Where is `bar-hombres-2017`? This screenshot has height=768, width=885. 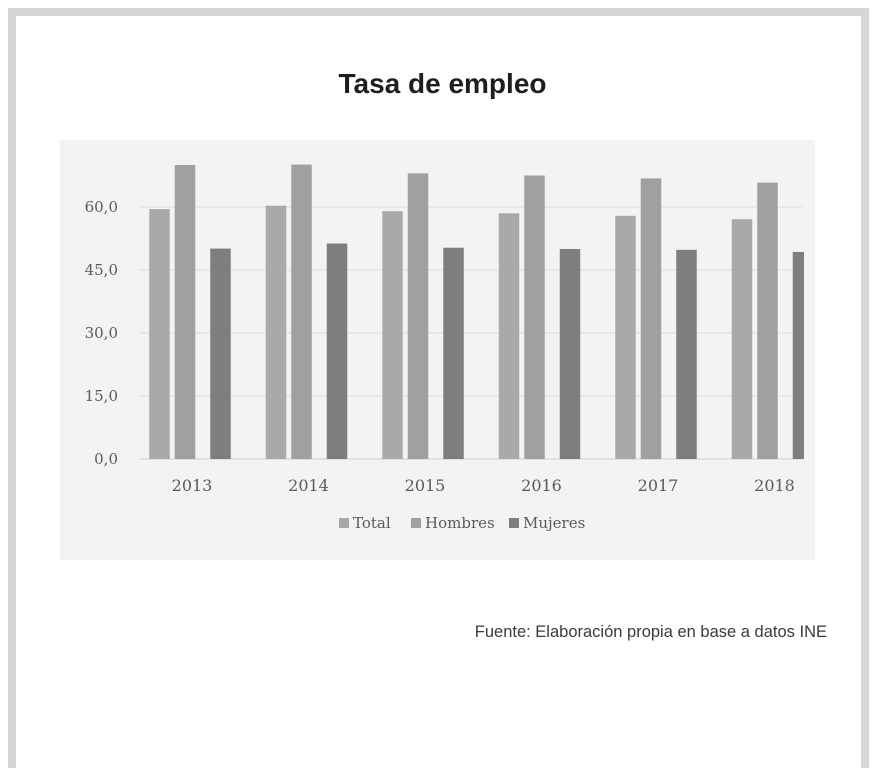 bar-hombres-2017 is located at coordinates (651, 318).